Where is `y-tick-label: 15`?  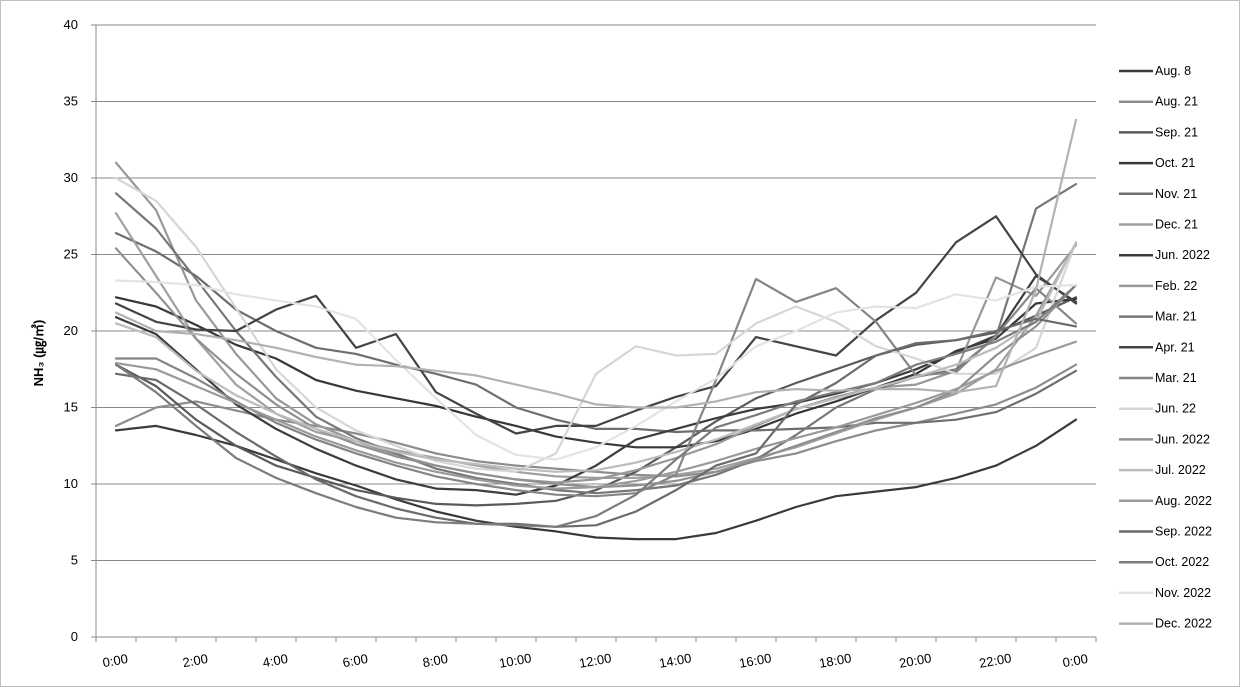
y-tick-label: 15 is located at coordinates (71, 407).